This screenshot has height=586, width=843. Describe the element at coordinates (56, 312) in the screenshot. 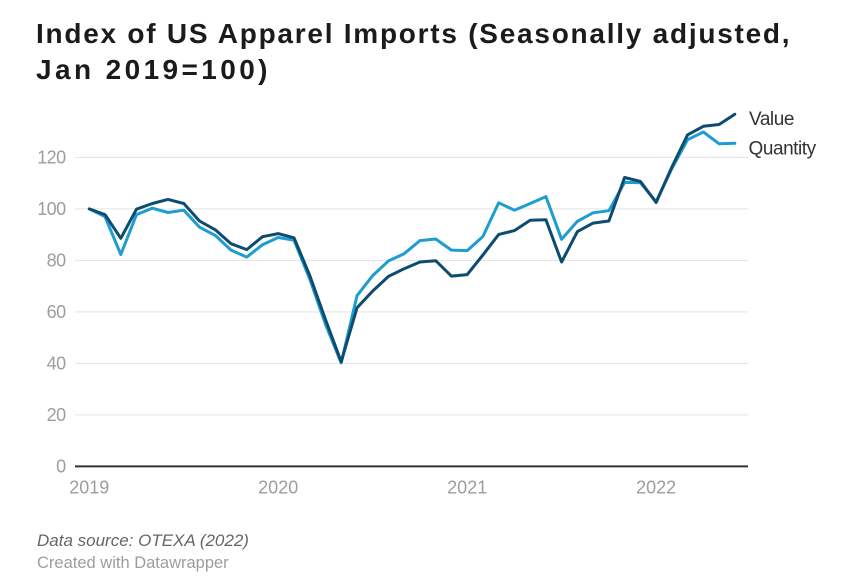

I see `svg-text: 60` at that location.